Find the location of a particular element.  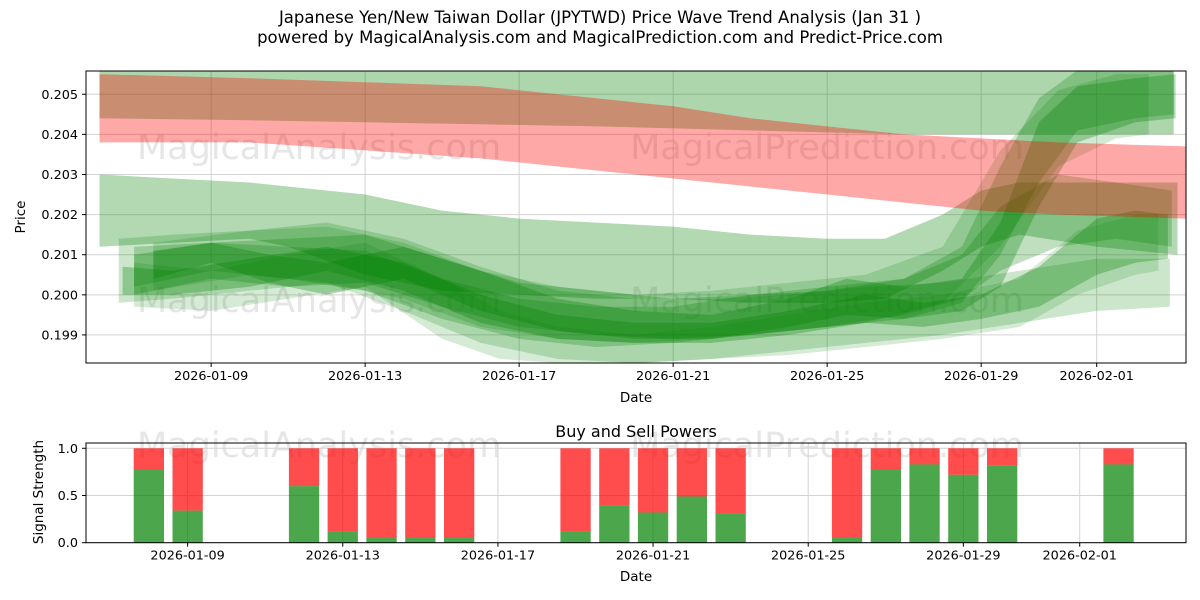

y-tick-label: 1.0 is located at coordinates (68, 449).